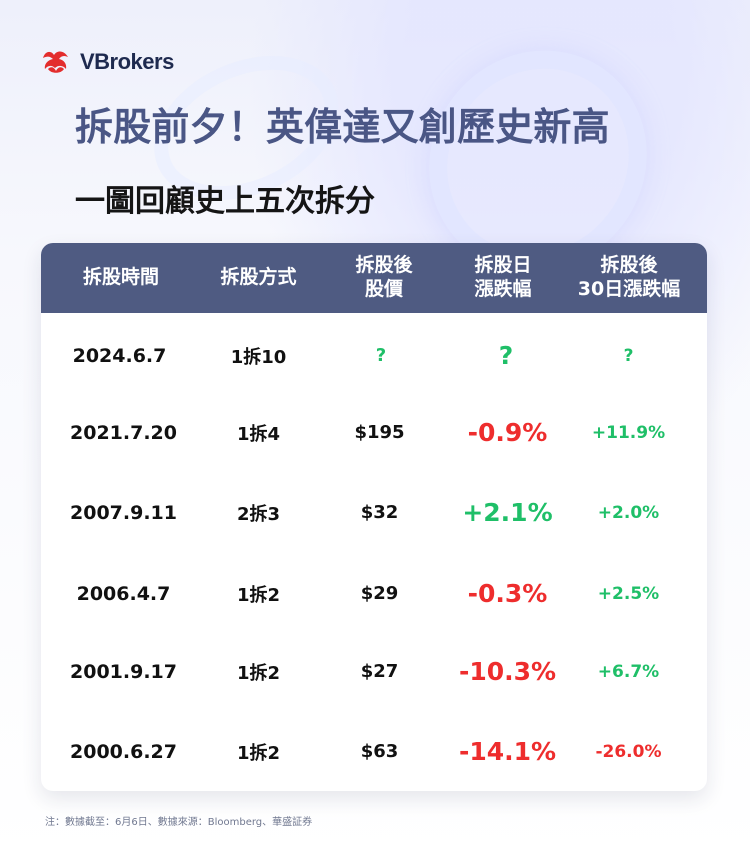 Image resolution: width=750 pixels, height=859 pixels. Describe the element at coordinates (628, 671) in the screenshot. I see `thirty-day-change: +6.7%` at that location.